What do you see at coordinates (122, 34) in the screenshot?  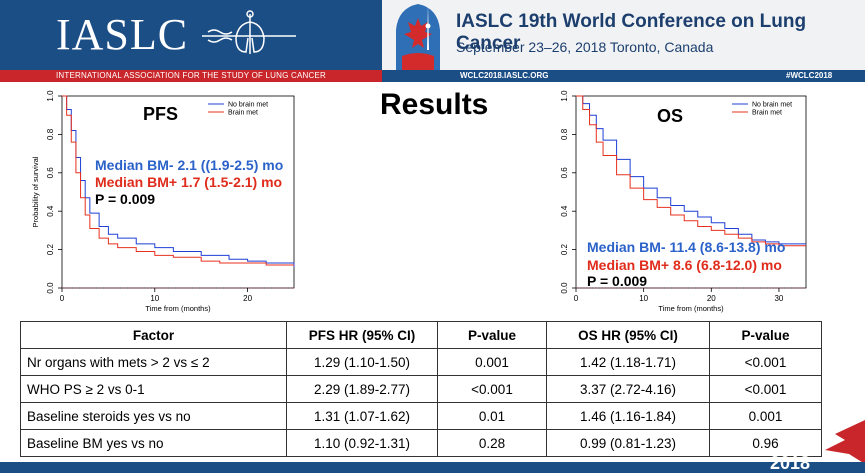 I see `iaslc-logo: IASLC` at bounding box center [122, 34].